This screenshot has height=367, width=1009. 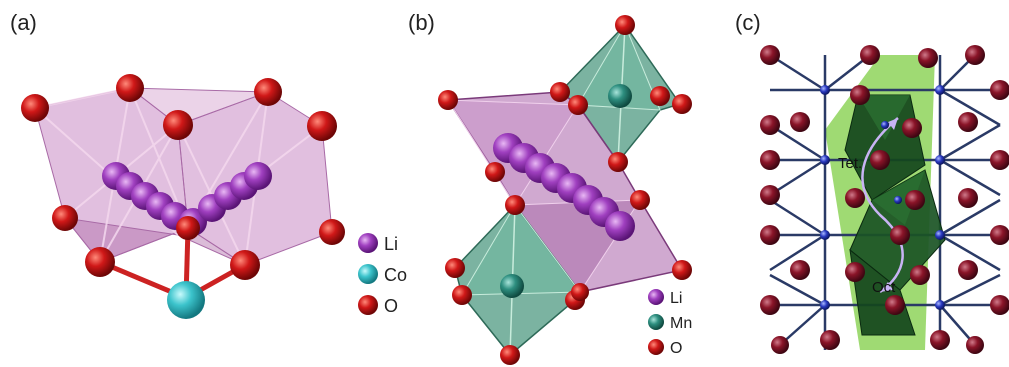 I want to click on panel-label-a: (a), so click(x=23, y=22).